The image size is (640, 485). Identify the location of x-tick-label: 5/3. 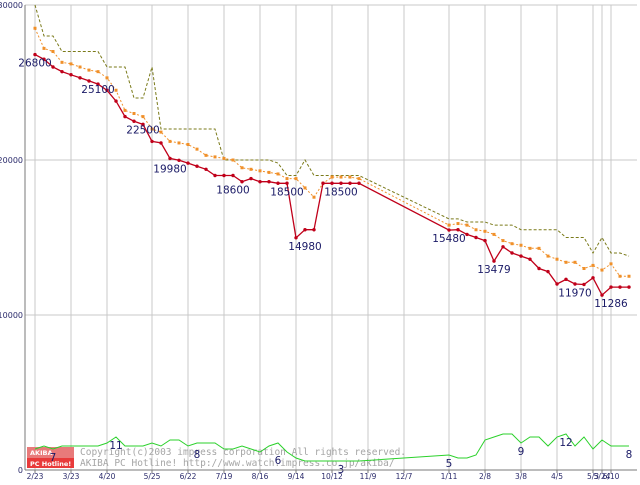
(593, 476).